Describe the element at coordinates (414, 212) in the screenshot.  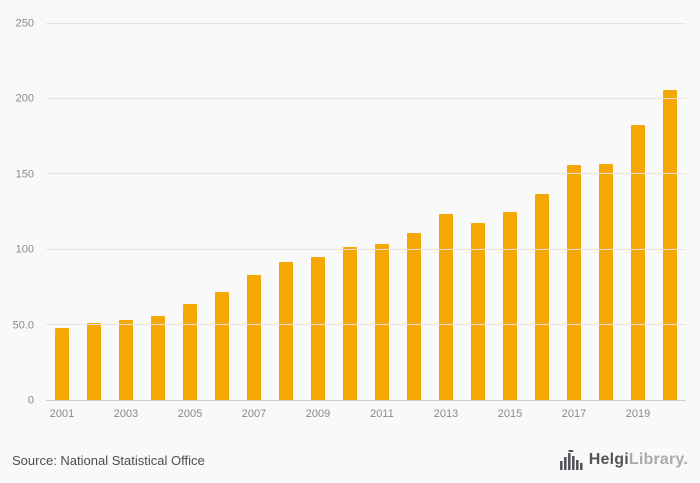
I see `bar-slot-2012` at that location.